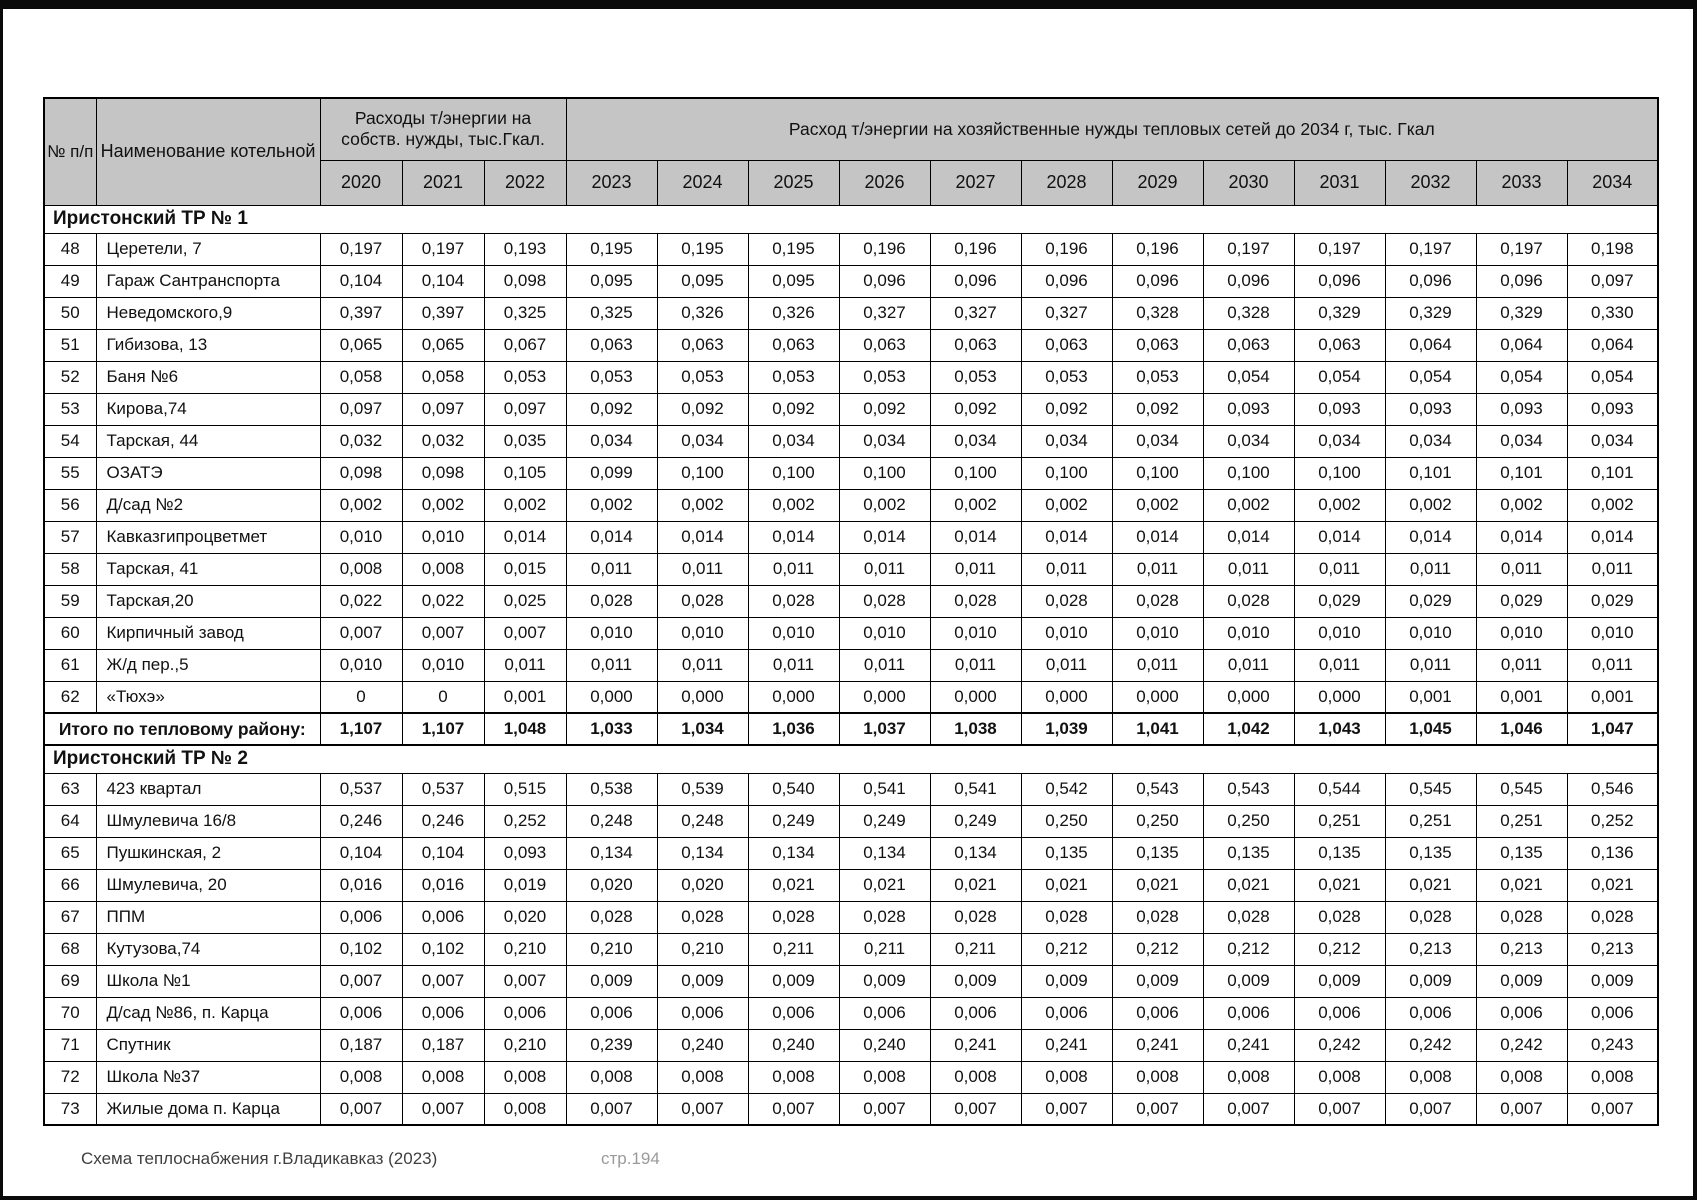 The height and width of the screenshot is (1200, 1697). Describe the element at coordinates (702, 853) in the screenshot. I see `value-cell: 0,134` at that location.